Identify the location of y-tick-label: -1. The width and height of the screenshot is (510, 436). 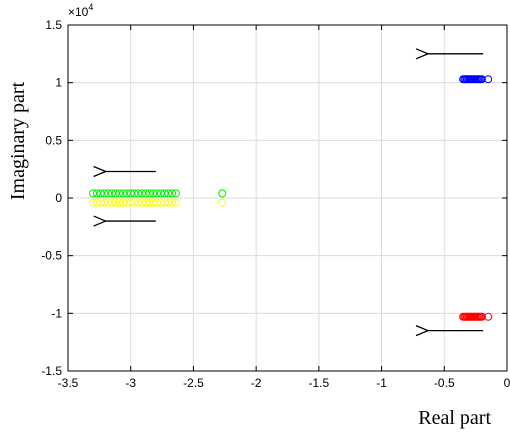
(56, 313).